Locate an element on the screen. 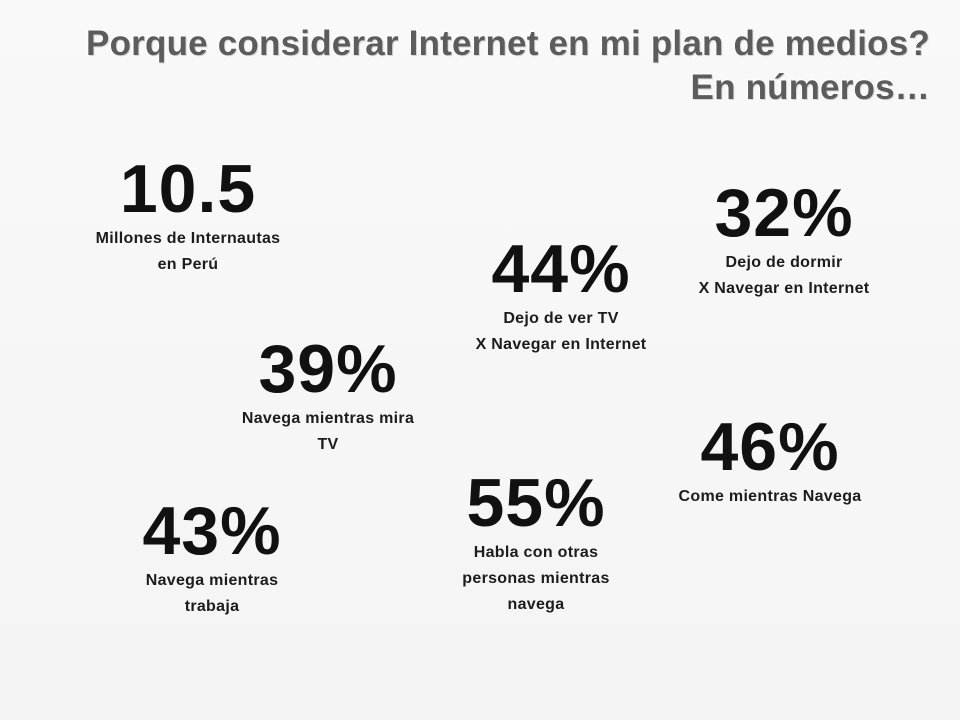 This screenshot has width=960, height=720. stat-navega-trabaja: 43% Navega mientras trabaja is located at coordinates (212, 557).